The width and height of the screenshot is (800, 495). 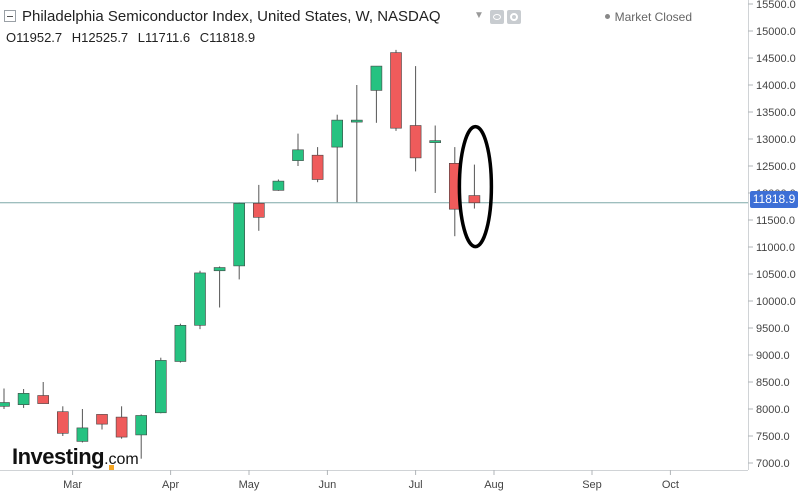 I want to click on ohlc-low: L11711.6, so click(x=164, y=37).